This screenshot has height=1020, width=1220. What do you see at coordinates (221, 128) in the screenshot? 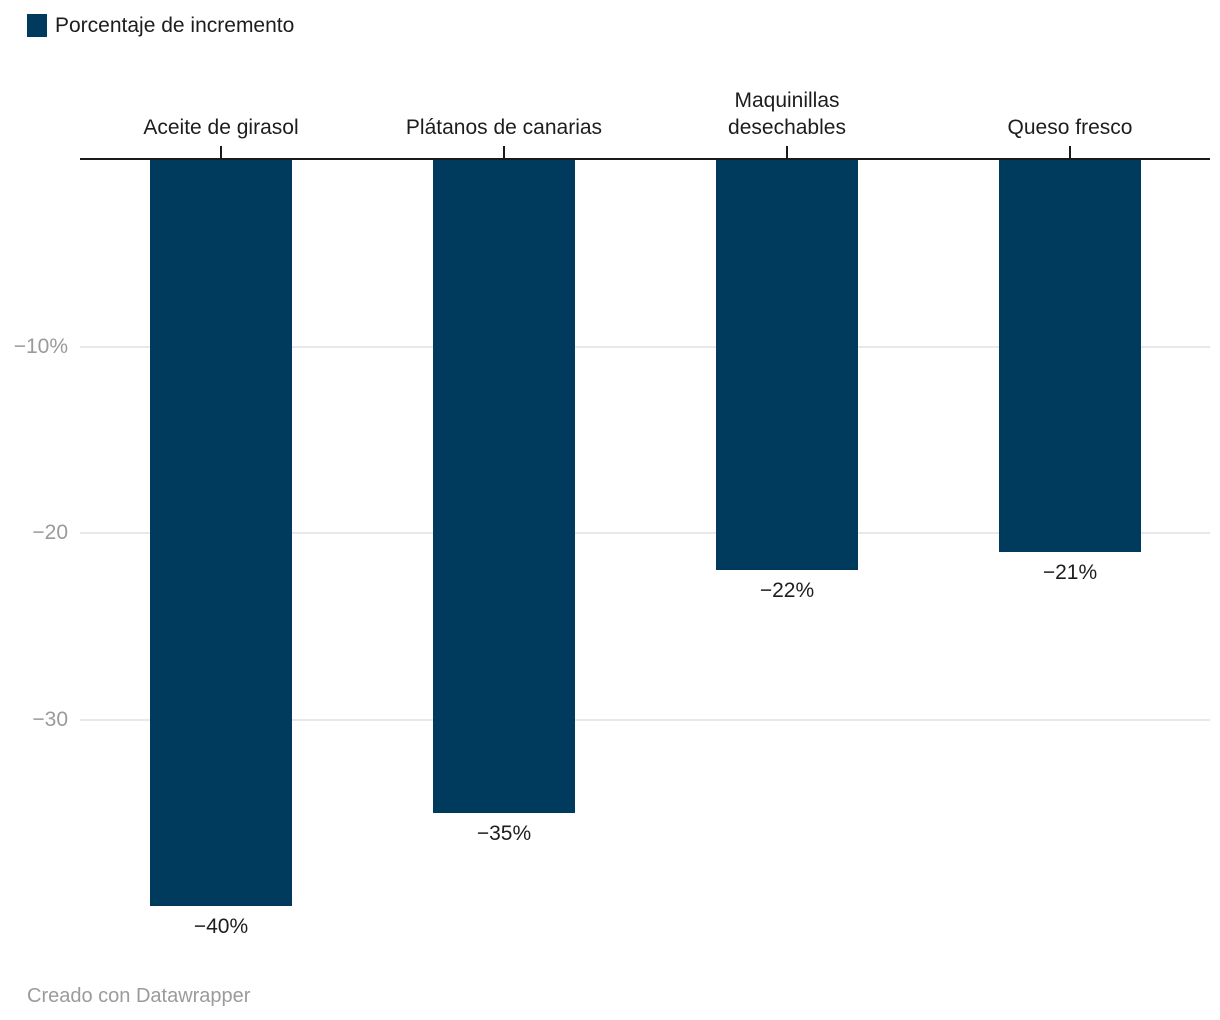
I see `category-label-text: Aceite de girasol` at bounding box center [221, 128].